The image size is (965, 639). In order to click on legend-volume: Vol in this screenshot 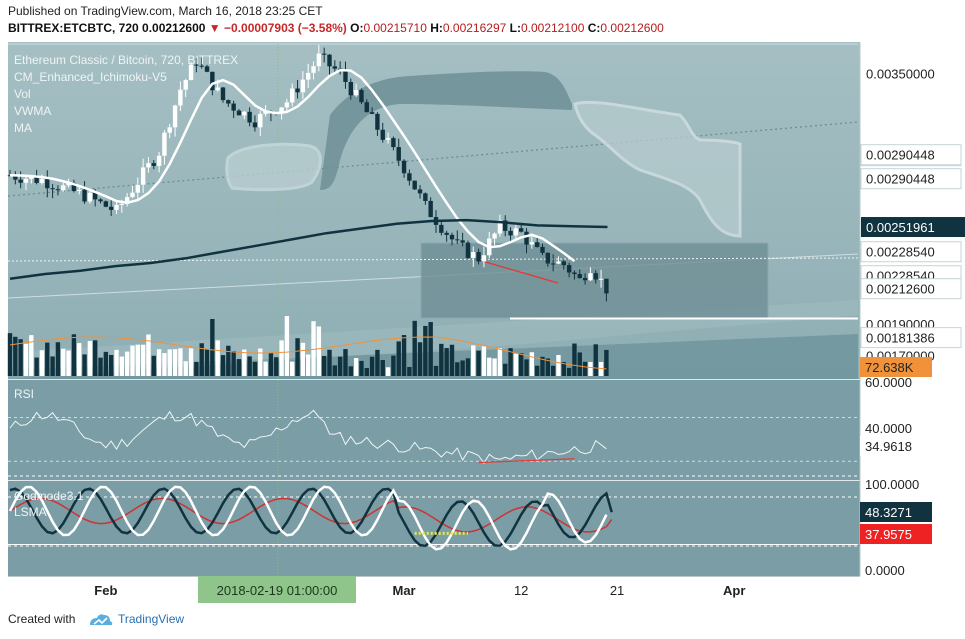, I will do `click(22, 94)`.